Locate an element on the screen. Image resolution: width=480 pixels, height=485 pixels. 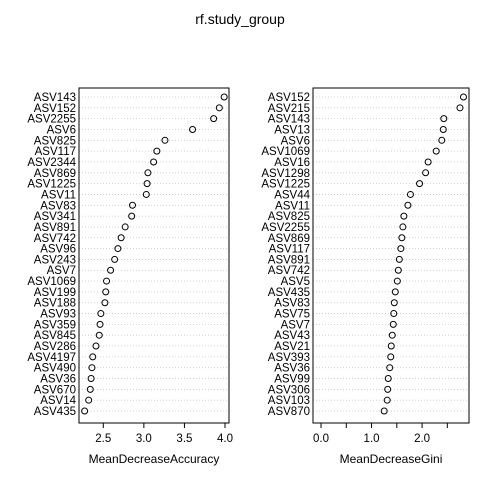
x-tick-label: 1.0 is located at coordinates (372, 439).